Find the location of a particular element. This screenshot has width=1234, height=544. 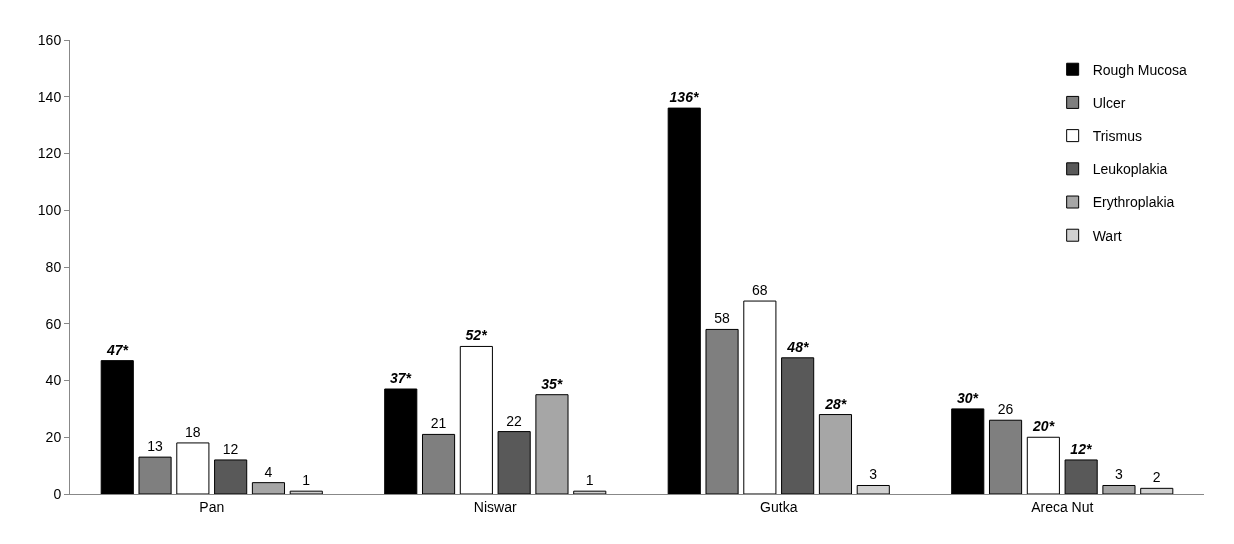

data-label: 18 is located at coordinates (192, 431).